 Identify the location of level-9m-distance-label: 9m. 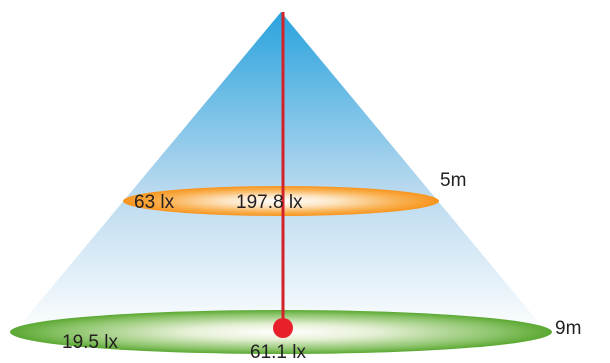
(568, 328).